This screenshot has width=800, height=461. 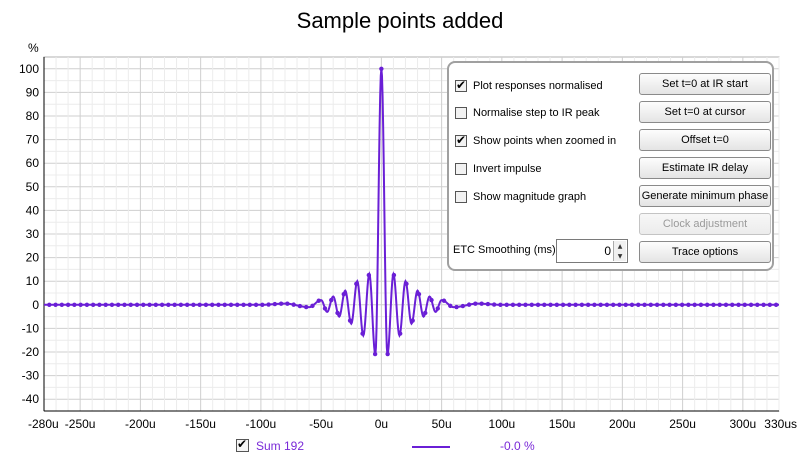 I want to click on option-plot-normalised: Plot responses normalised, so click(x=529, y=86).